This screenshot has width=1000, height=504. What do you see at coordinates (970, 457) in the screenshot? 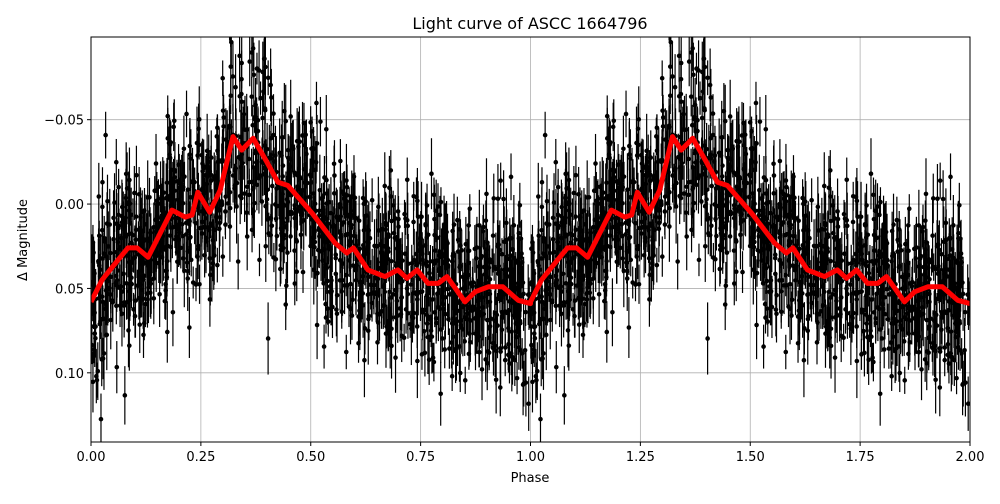
I see `x-tick-label: 2.00` at bounding box center [970, 457].